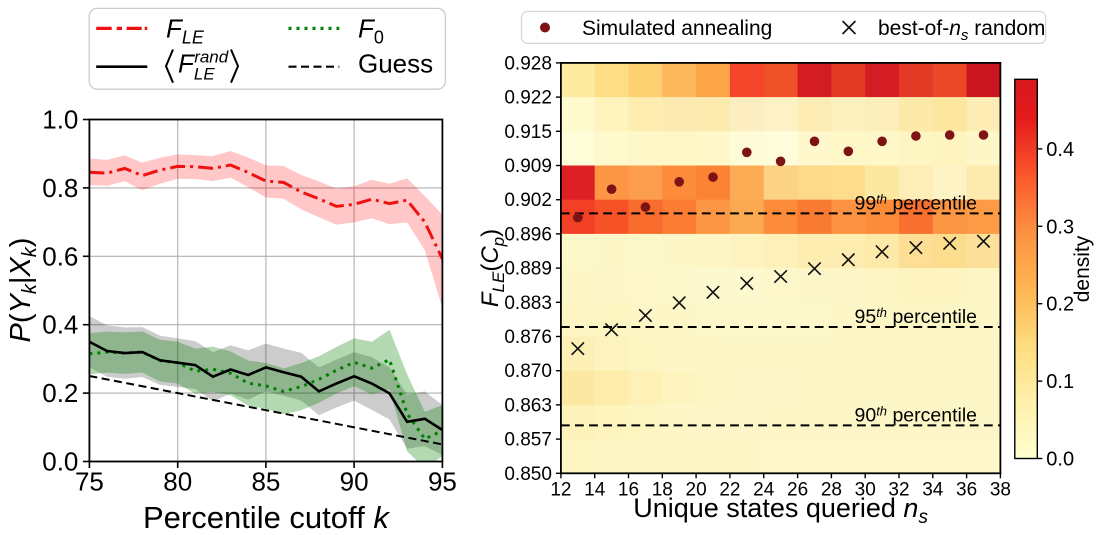  Describe the element at coordinates (915, 414) in the screenshot. I see `svg-text: 90th percentile` at that location.